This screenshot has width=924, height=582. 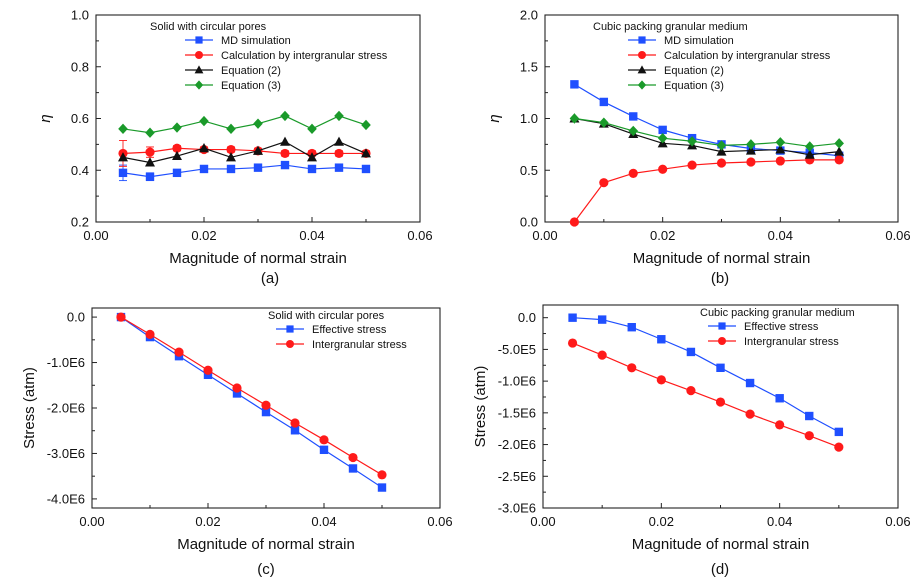 I want to click on legend-entry: Calculation by intergranular stress, so click(x=747, y=56).